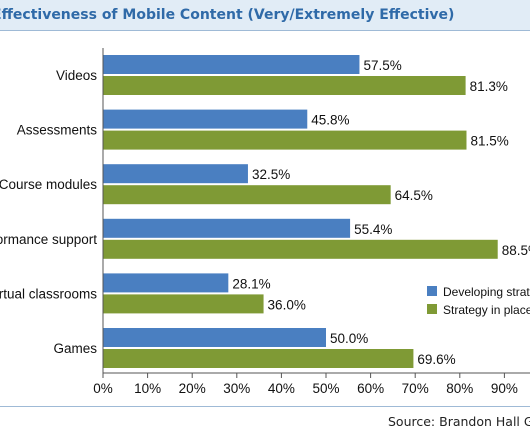  I want to click on x-tick-label: 60%, so click(370, 388).